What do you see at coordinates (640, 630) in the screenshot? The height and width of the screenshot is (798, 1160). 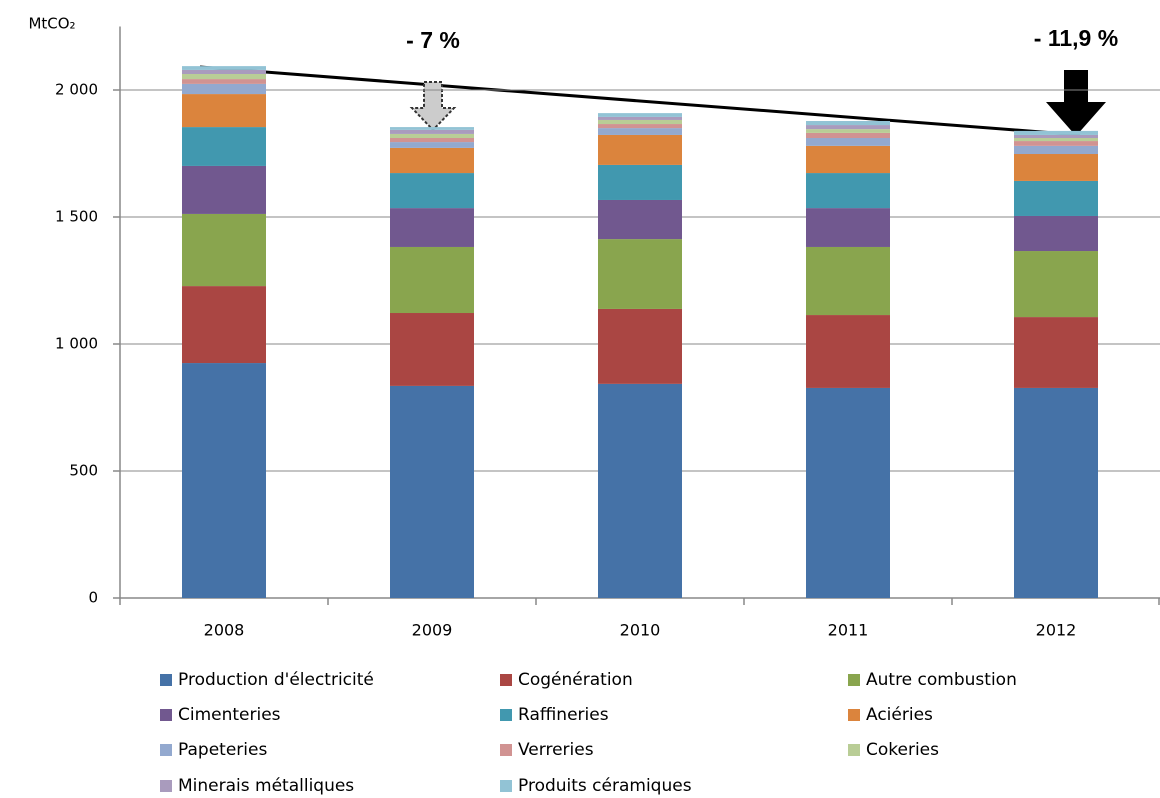 I see `x-tick-label: 2010` at bounding box center [640, 630].